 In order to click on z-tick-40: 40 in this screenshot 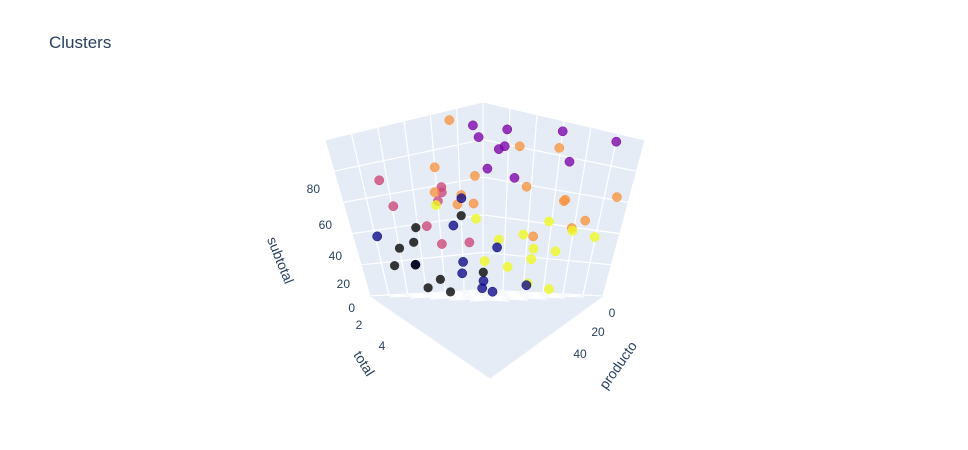, I will do `click(336, 256)`.